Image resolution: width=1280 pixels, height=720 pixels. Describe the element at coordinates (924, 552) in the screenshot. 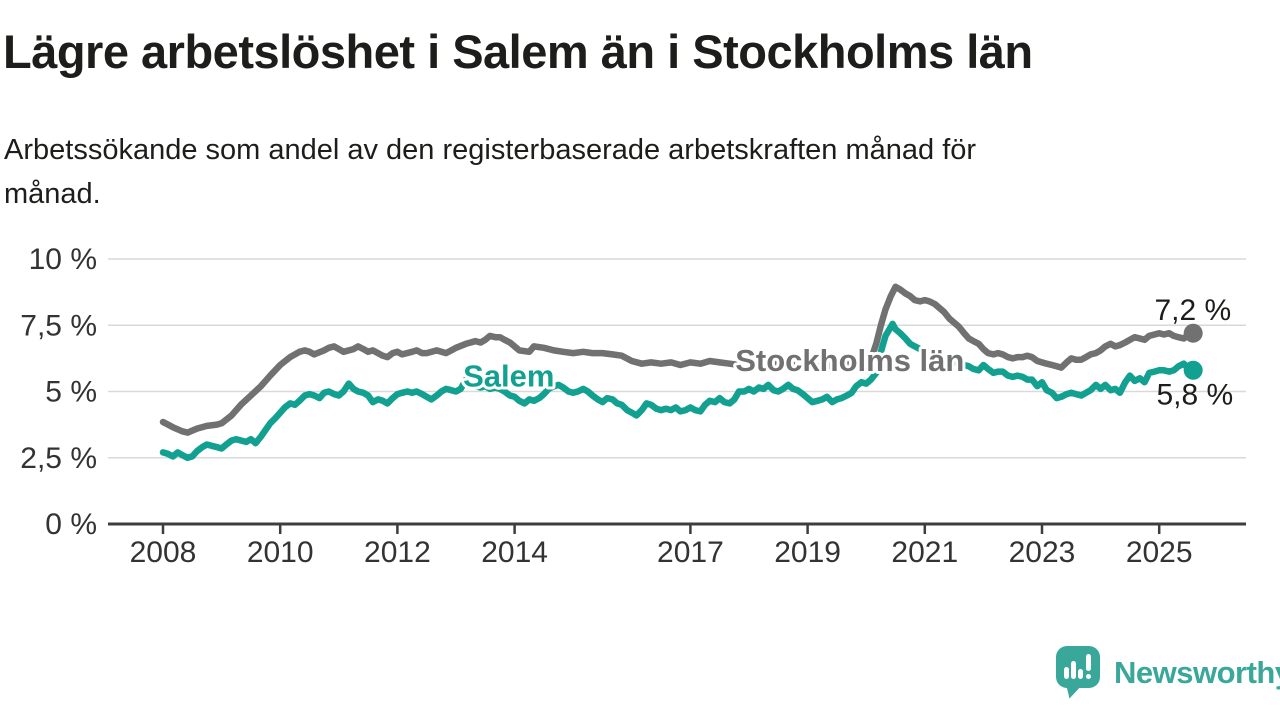

I see `x-axis-tick-label: 2021` at that location.